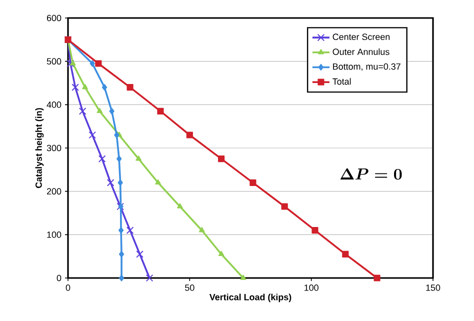 Image resolution: width=474 pixels, height=321 pixels. I want to click on annotation: $\Delta P = 0$, so click(371, 174).